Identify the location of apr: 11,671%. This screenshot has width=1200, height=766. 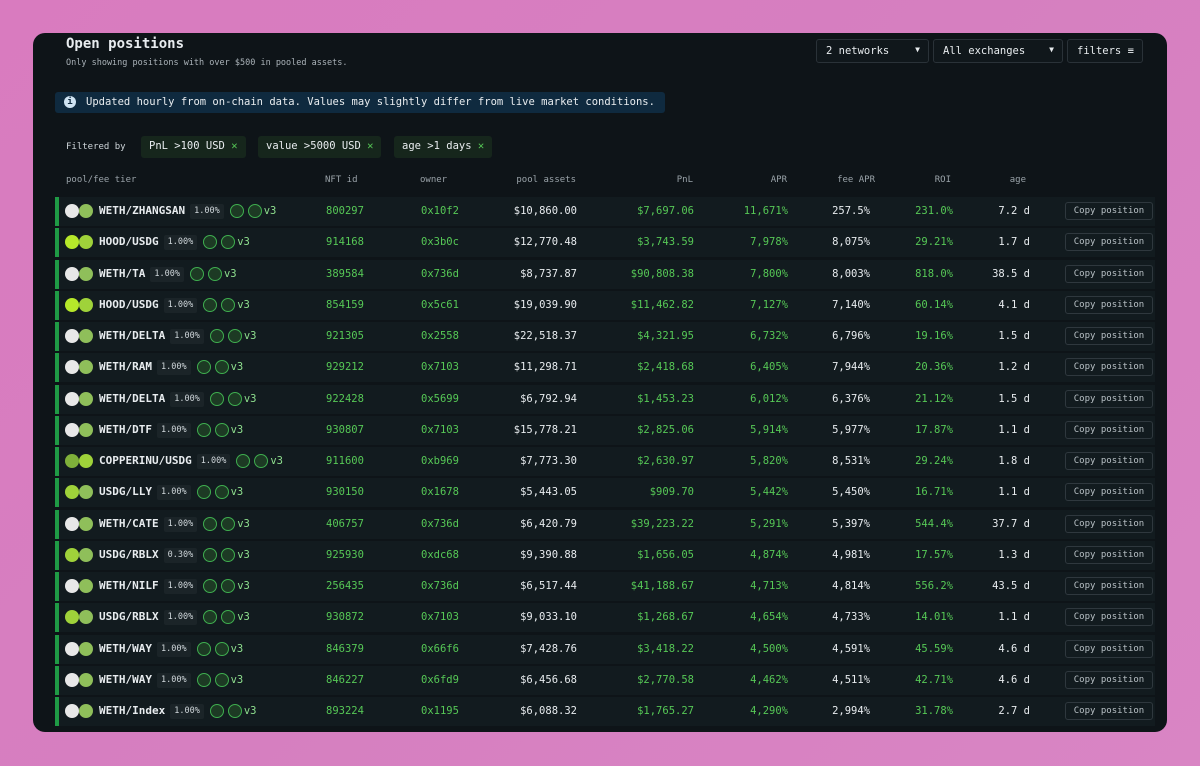
(765, 211).